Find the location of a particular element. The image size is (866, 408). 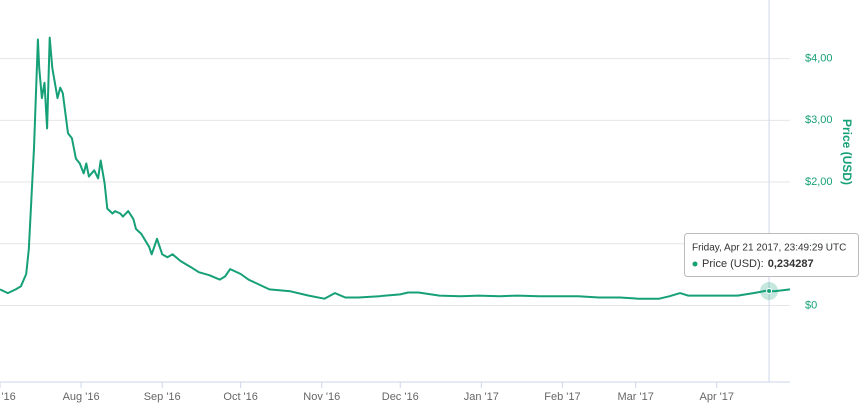

y-tick-label: $2,00 is located at coordinates (819, 182).